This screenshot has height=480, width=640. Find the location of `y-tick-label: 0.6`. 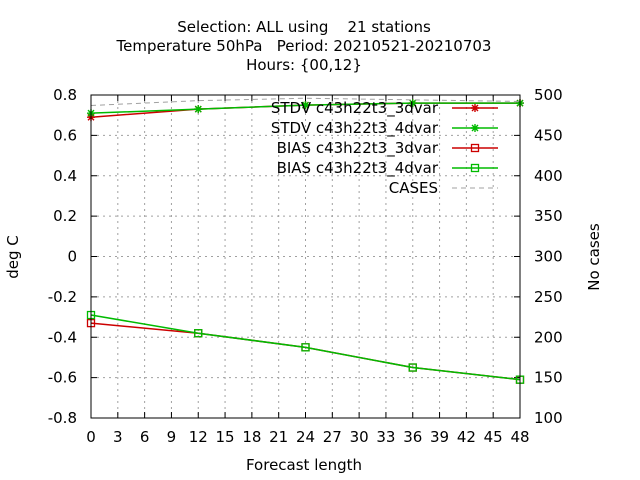

y-tick-label: 0.6 is located at coordinates (65, 135).